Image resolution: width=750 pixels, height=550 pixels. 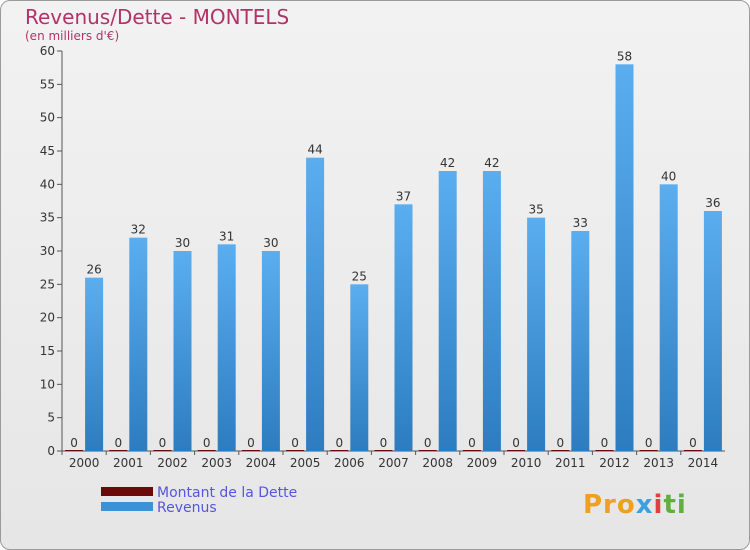 What do you see at coordinates (47, 218) in the screenshot?
I see `y-tick-label: 35` at bounding box center [47, 218].